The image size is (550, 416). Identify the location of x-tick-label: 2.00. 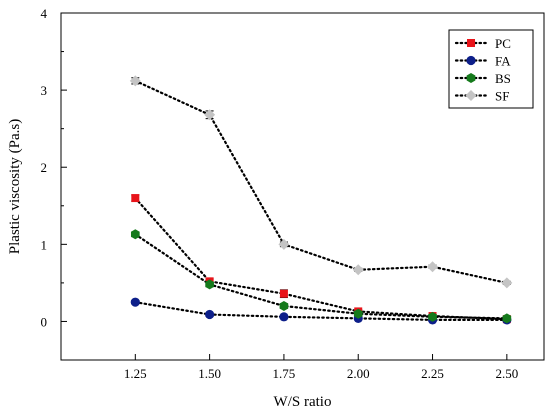
(358, 373).